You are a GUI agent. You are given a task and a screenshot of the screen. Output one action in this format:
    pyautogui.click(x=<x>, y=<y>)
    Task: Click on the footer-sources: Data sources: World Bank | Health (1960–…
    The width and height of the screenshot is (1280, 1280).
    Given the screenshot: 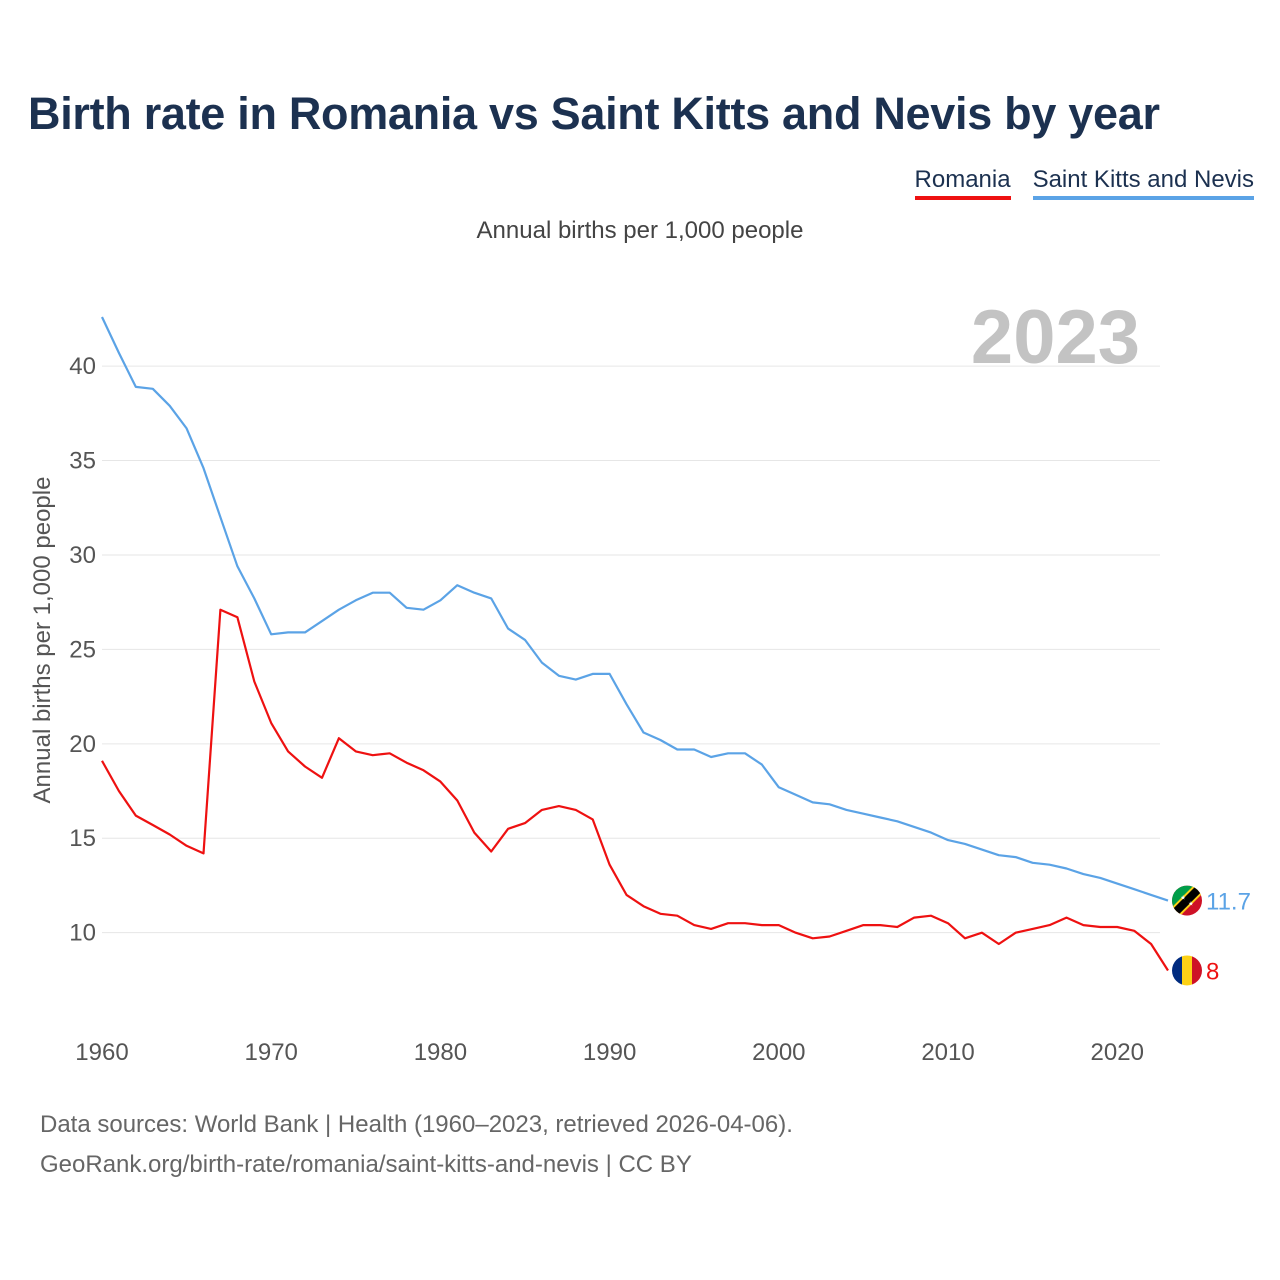 What is the action you would take?
    pyautogui.click(x=416, y=1124)
    